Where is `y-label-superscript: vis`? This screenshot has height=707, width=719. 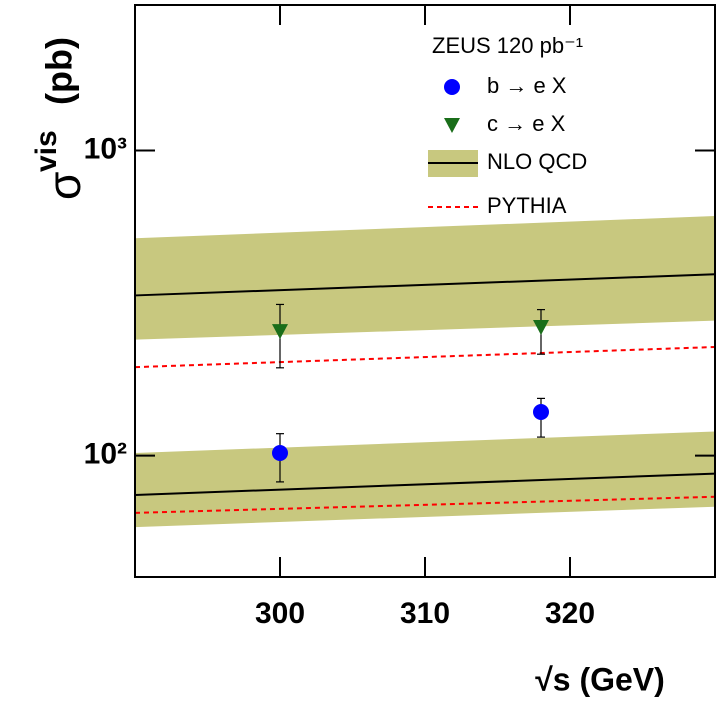 y-label-superscript: vis is located at coordinates (46, 151).